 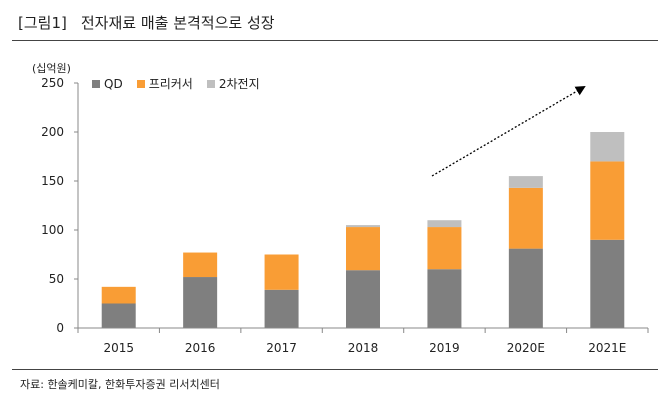 What do you see at coordinates (177, 23) in the screenshot?
I see `figure-title: 전자재료 매출 본격적으로 성장` at bounding box center [177, 23].